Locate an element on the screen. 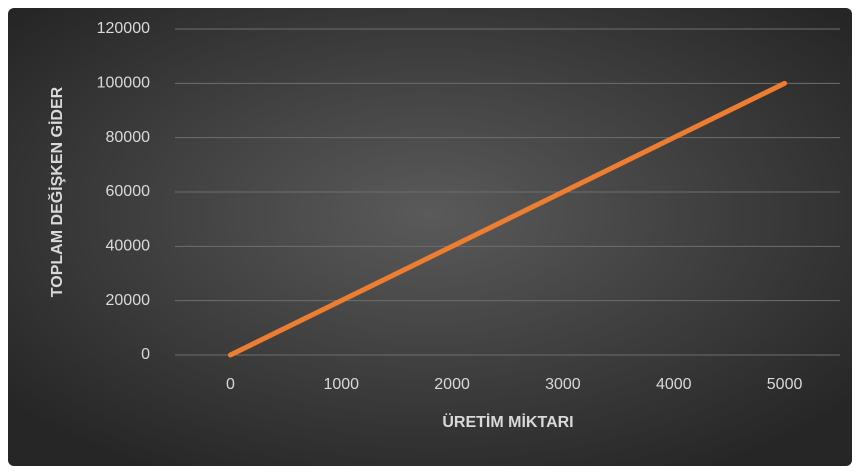  x-tick-label: 2000 is located at coordinates (452, 384).